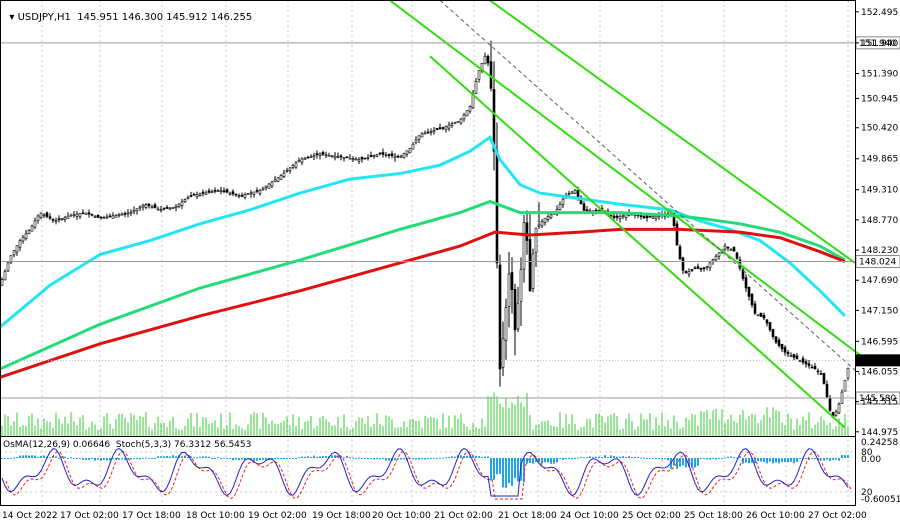 The height and width of the screenshot is (526, 900). I want to click on time-tick-label: 25 Oct 18:00, so click(713, 516).